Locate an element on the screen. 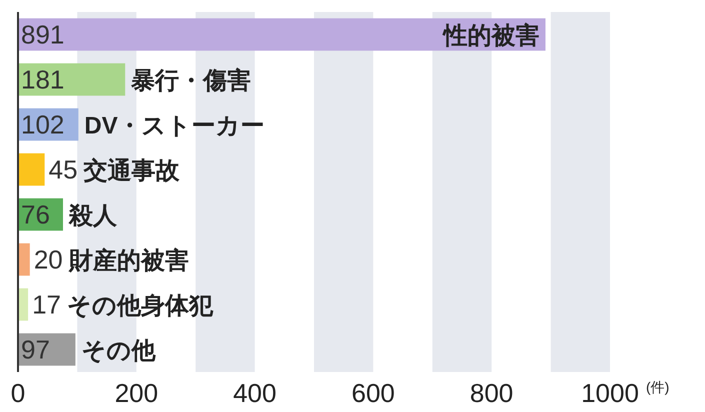 The image size is (705, 412). x-tick-label: 1000 is located at coordinates (610, 393).